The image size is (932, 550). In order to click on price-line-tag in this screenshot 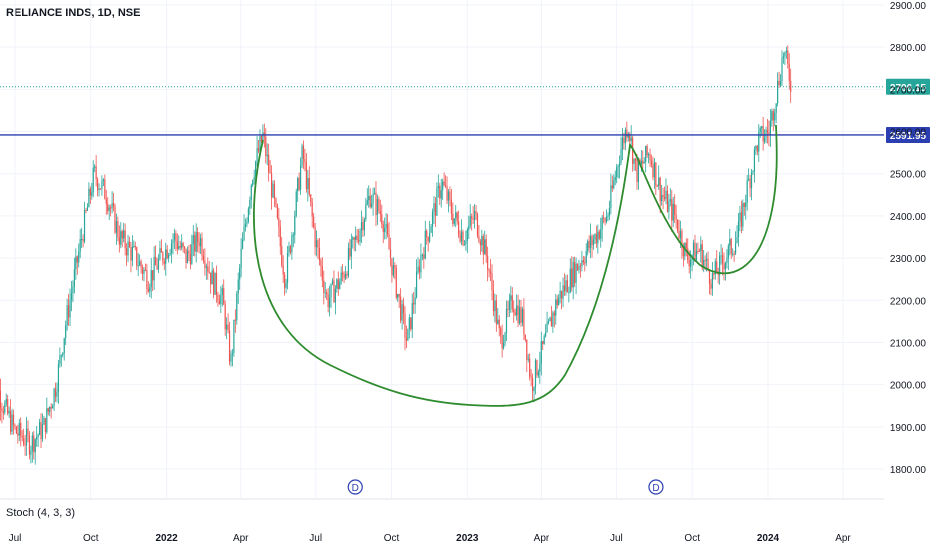, I will do `click(908, 86)`.